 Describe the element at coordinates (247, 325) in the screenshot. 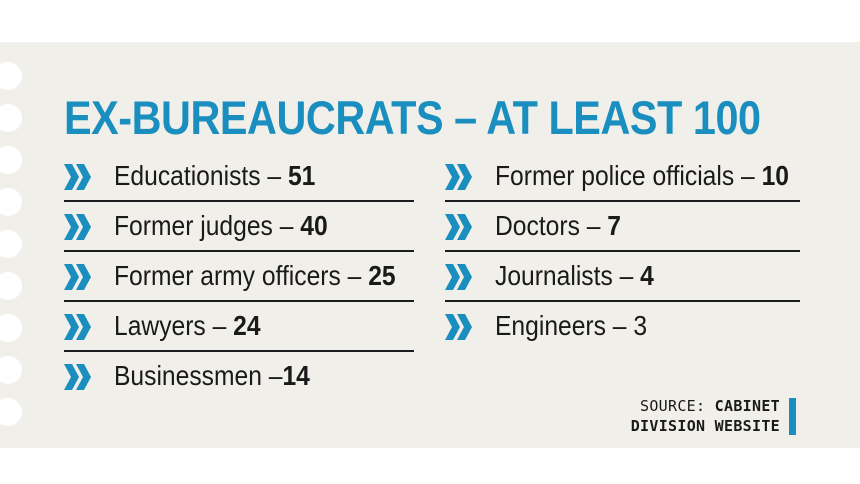

I see `item-count: 24` at that location.